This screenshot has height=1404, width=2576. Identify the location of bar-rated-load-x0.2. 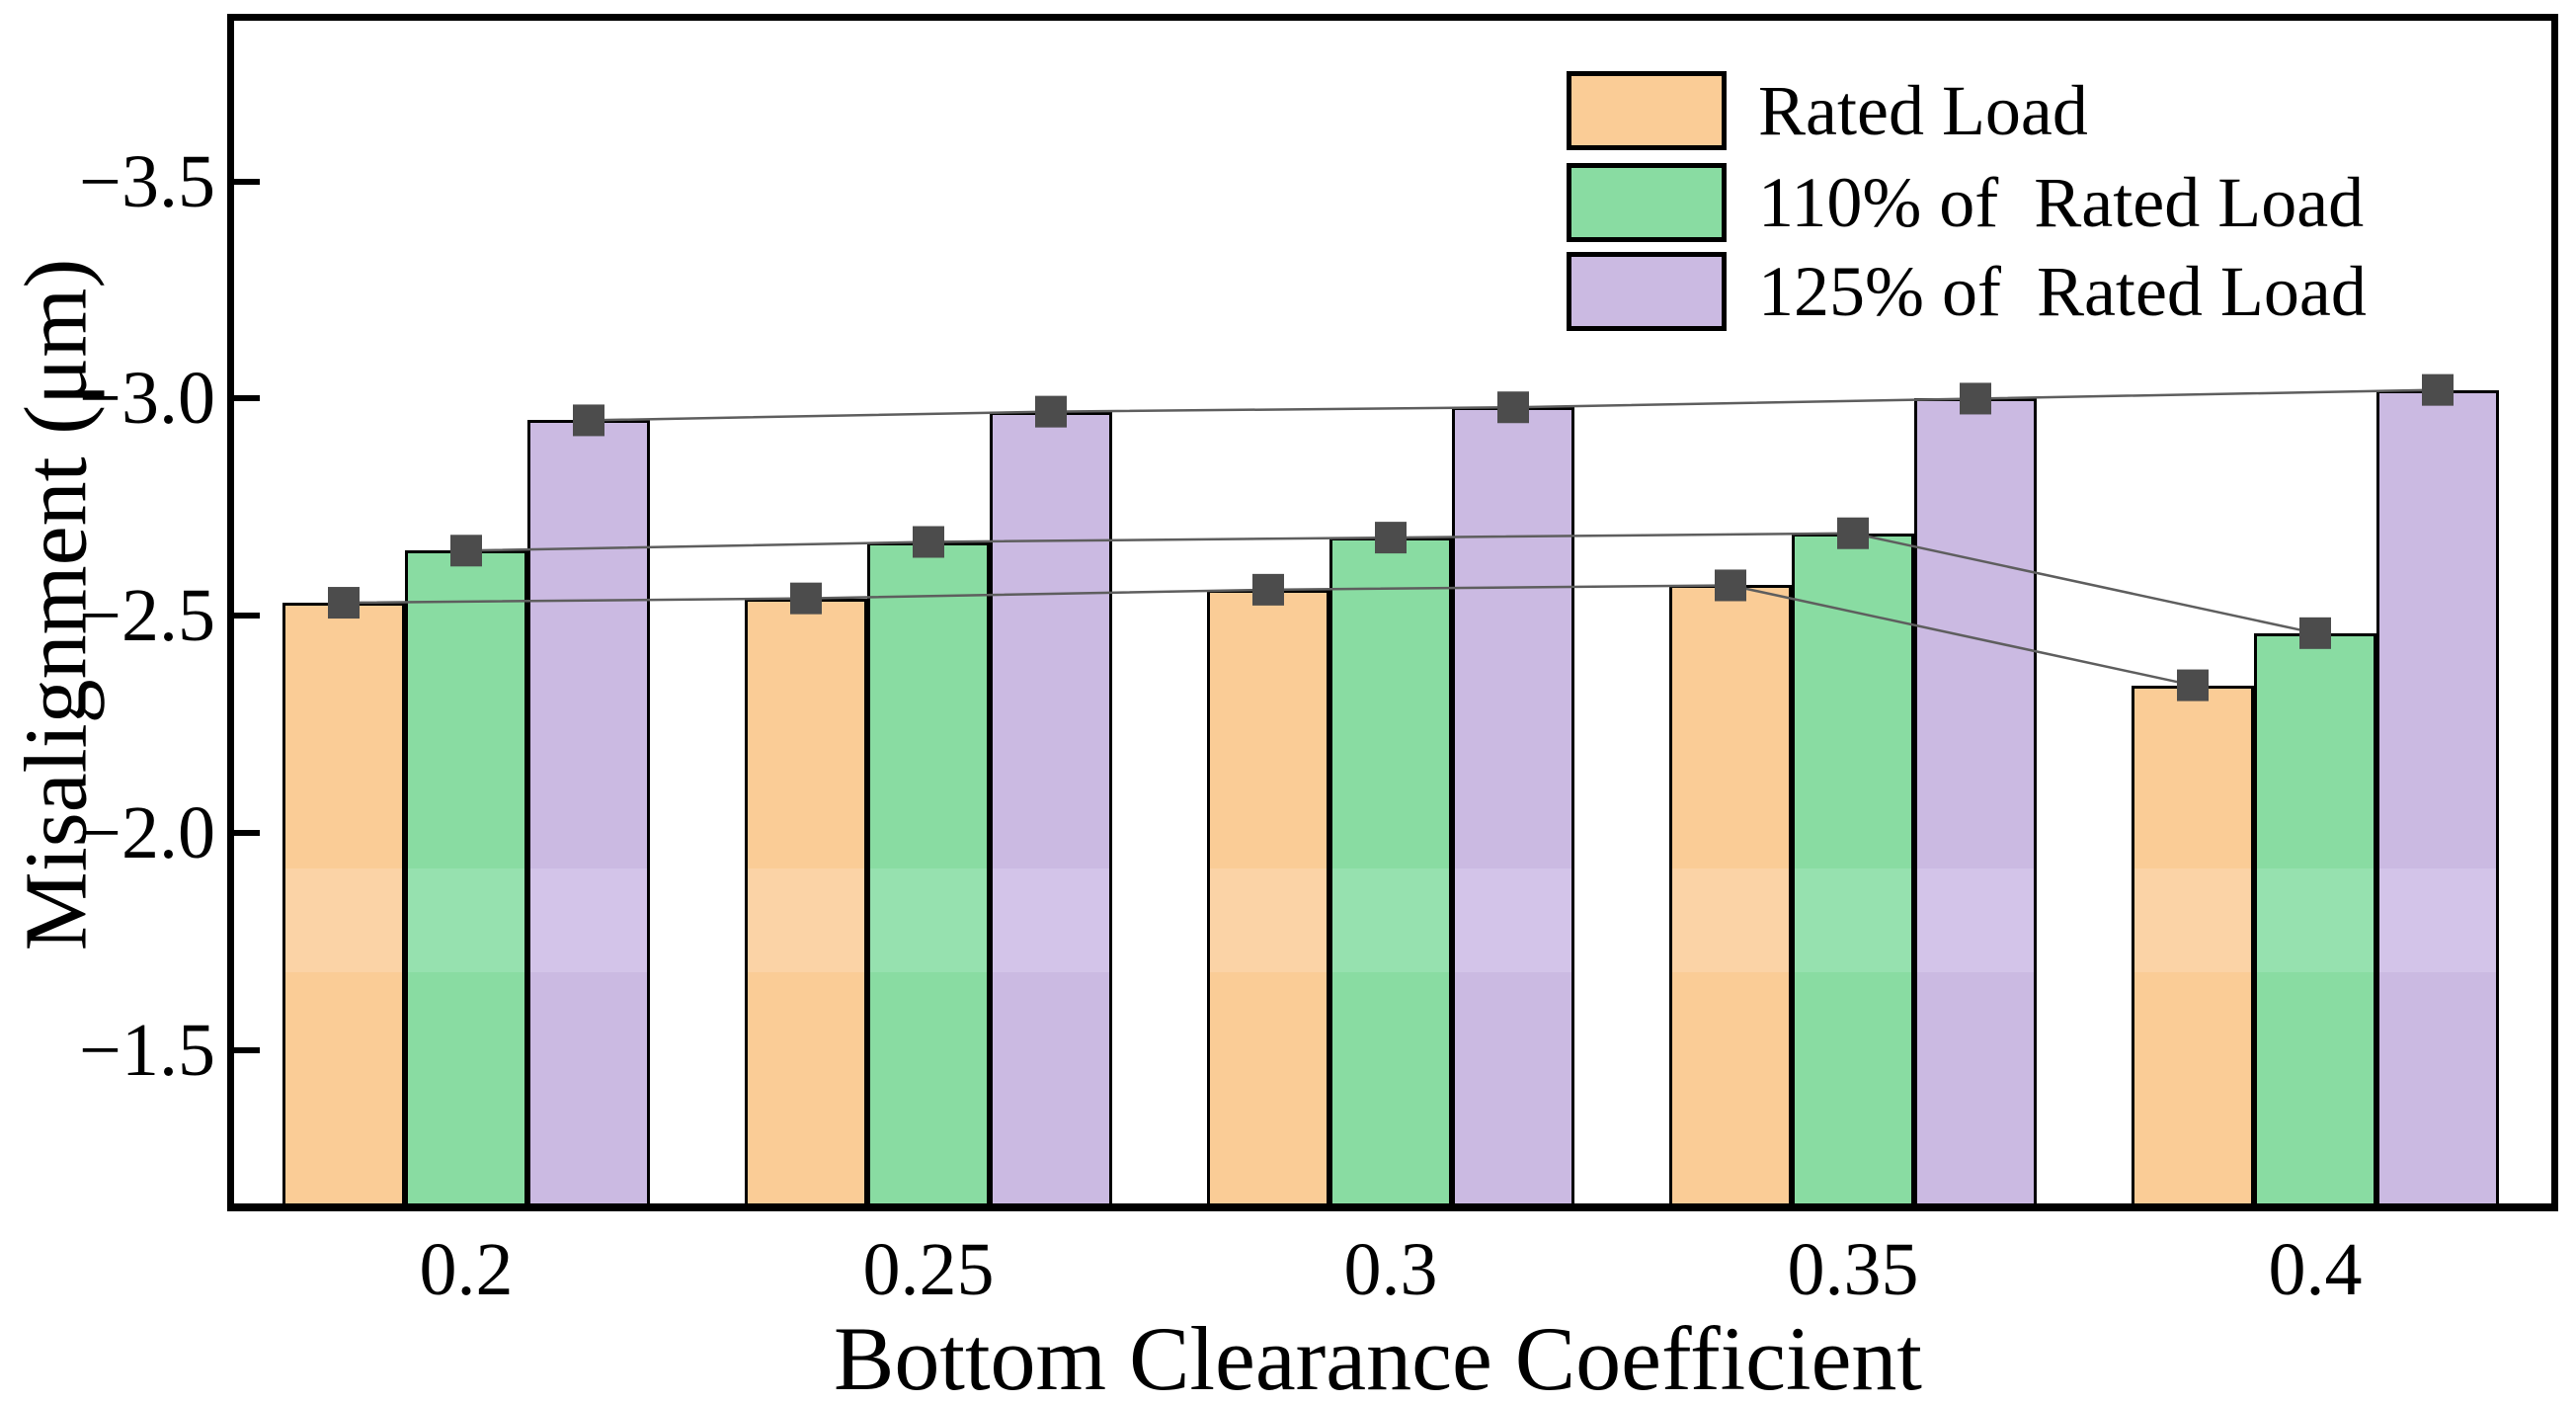
(343, 903).